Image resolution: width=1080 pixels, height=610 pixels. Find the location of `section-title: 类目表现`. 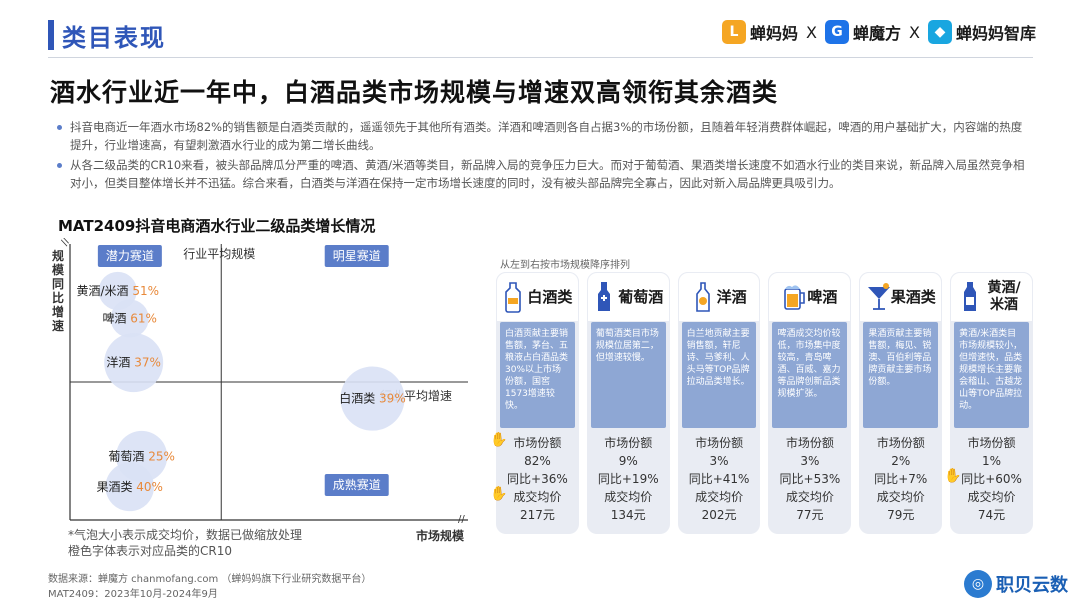

section-title: 类目表现 is located at coordinates (114, 38).